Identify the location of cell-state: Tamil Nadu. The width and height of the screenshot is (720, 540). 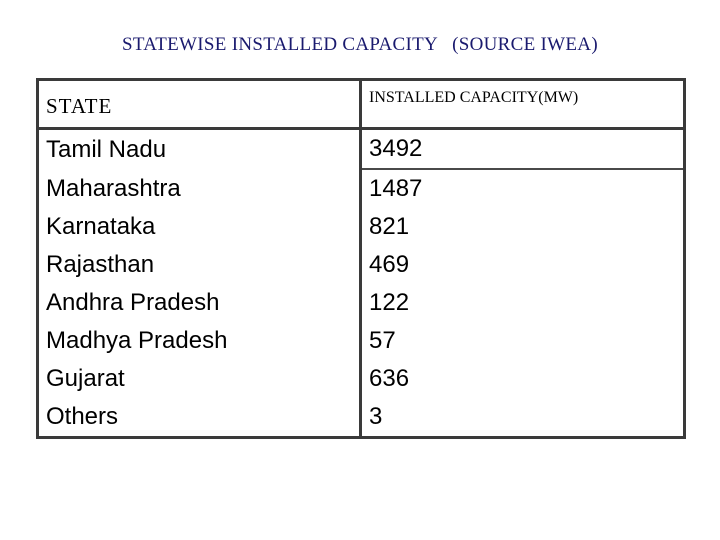
(199, 148).